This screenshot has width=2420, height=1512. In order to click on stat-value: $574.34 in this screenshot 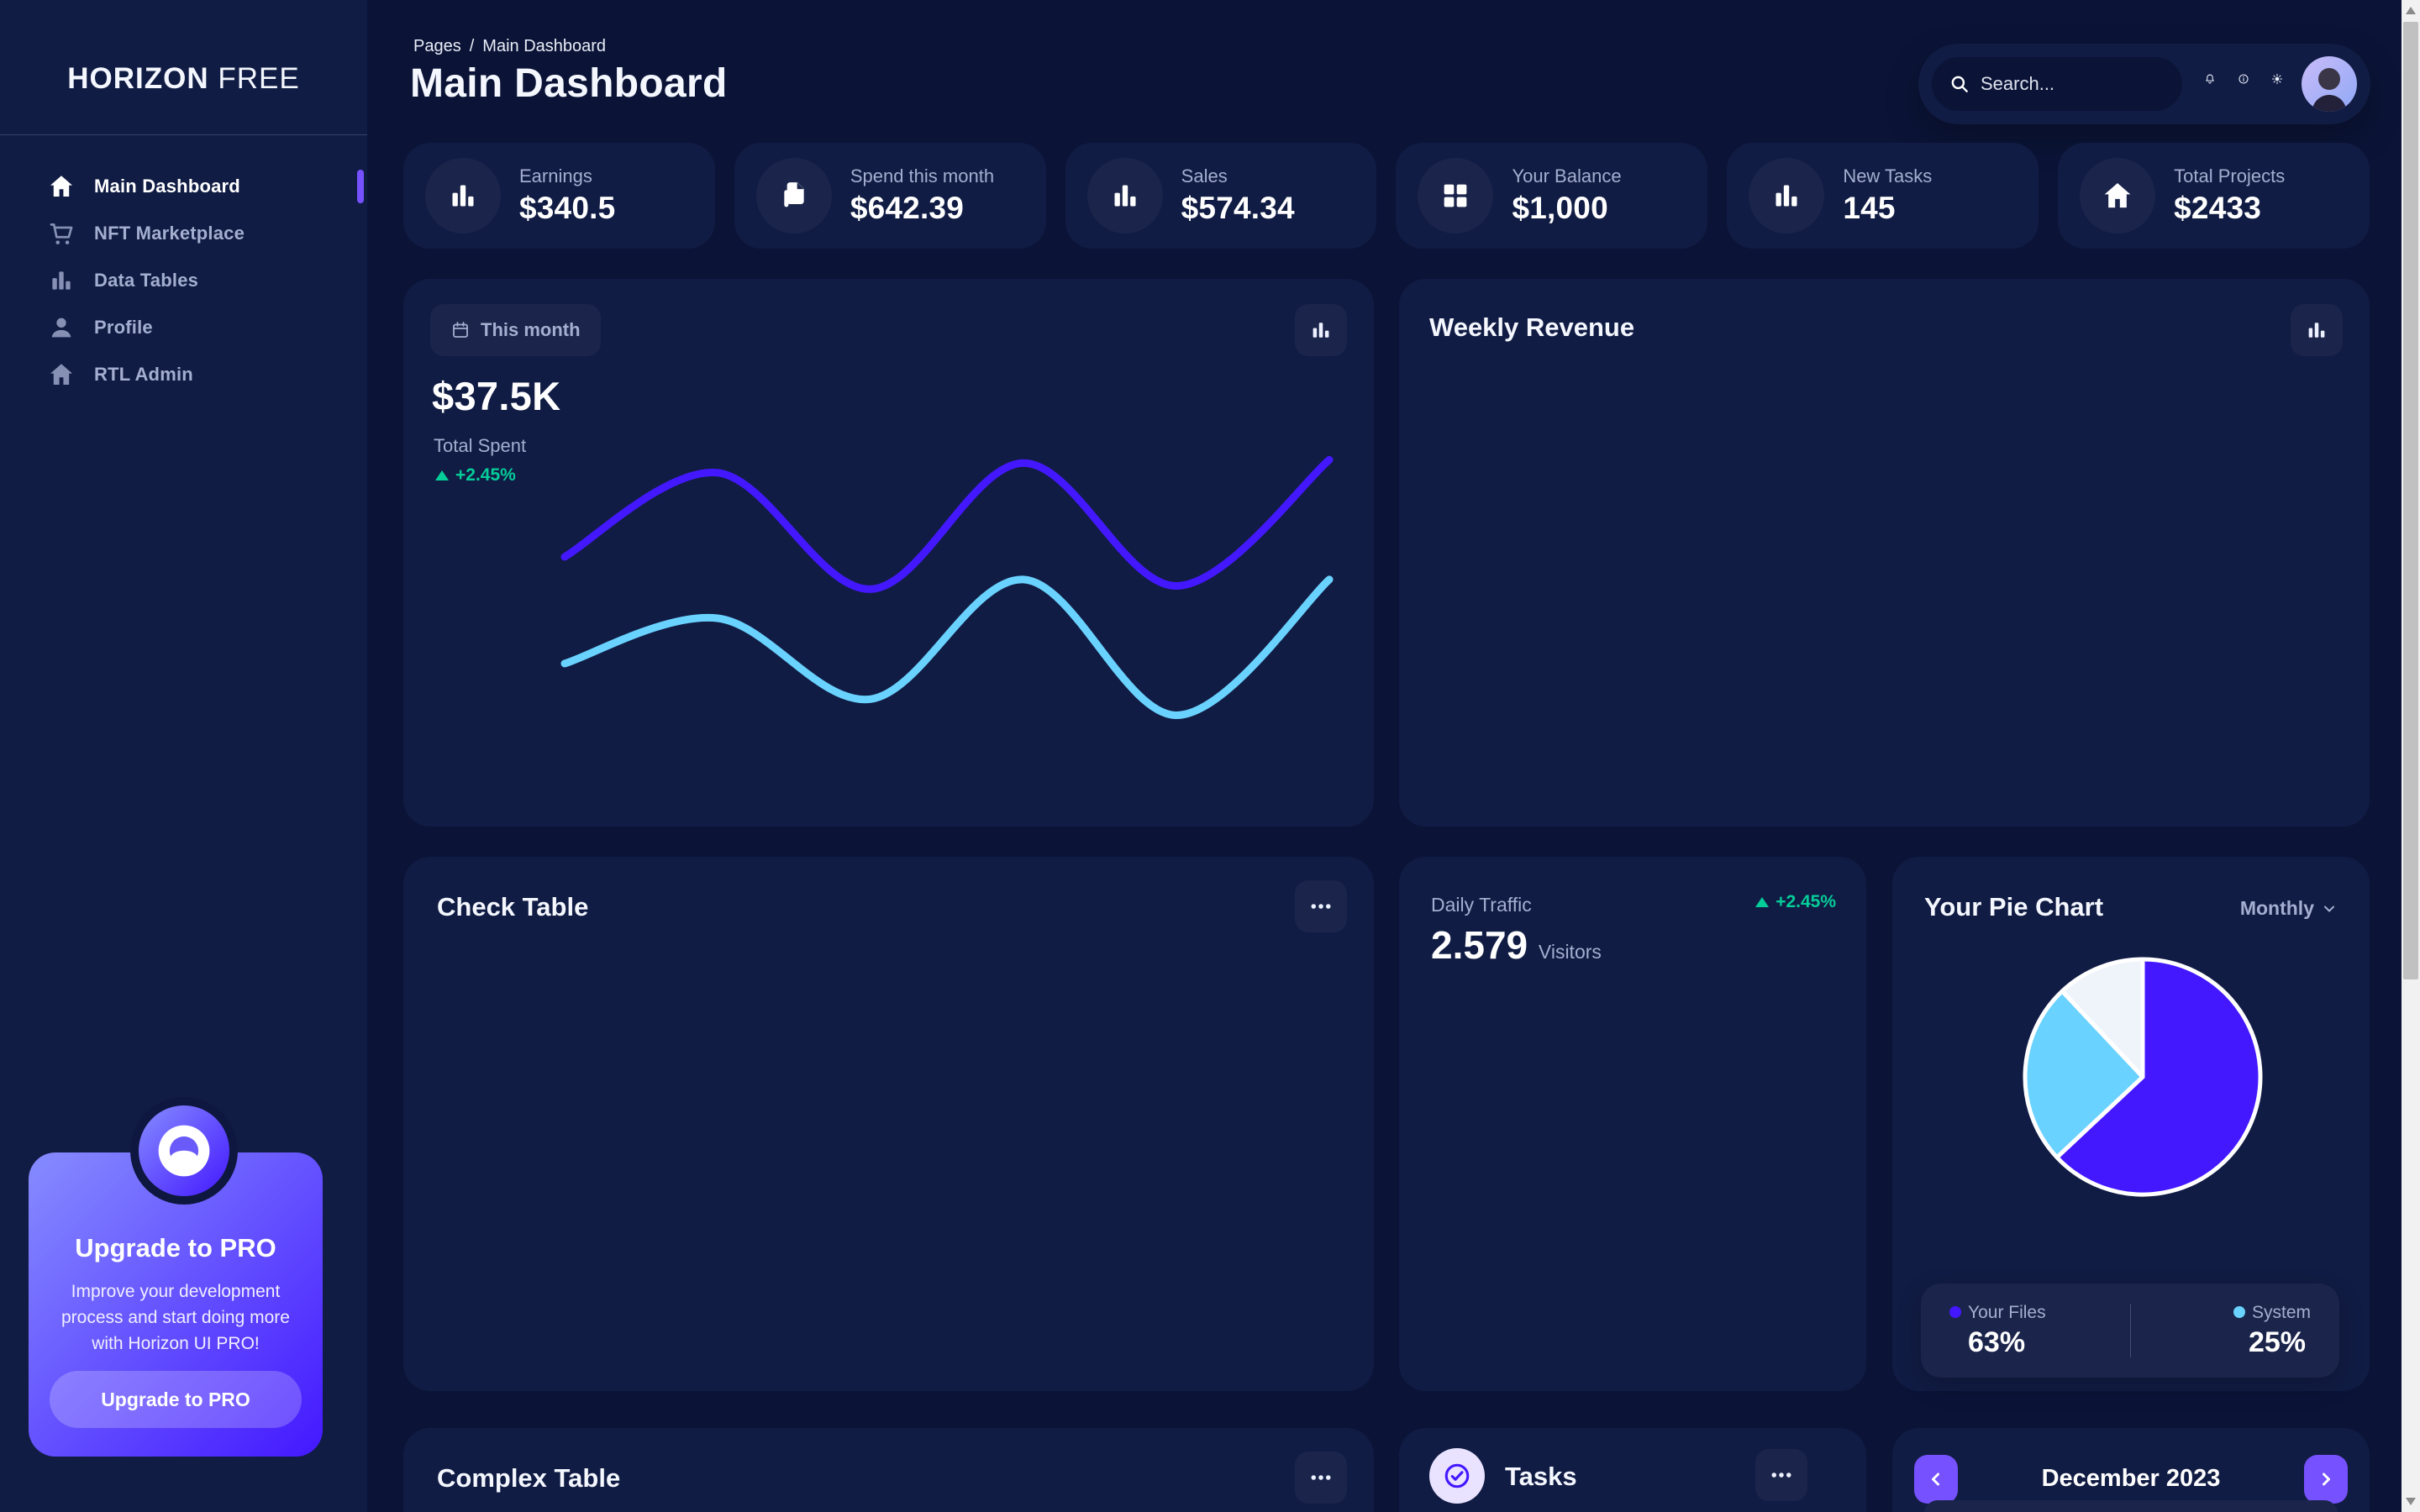, I will do `click(1238, 208)`.